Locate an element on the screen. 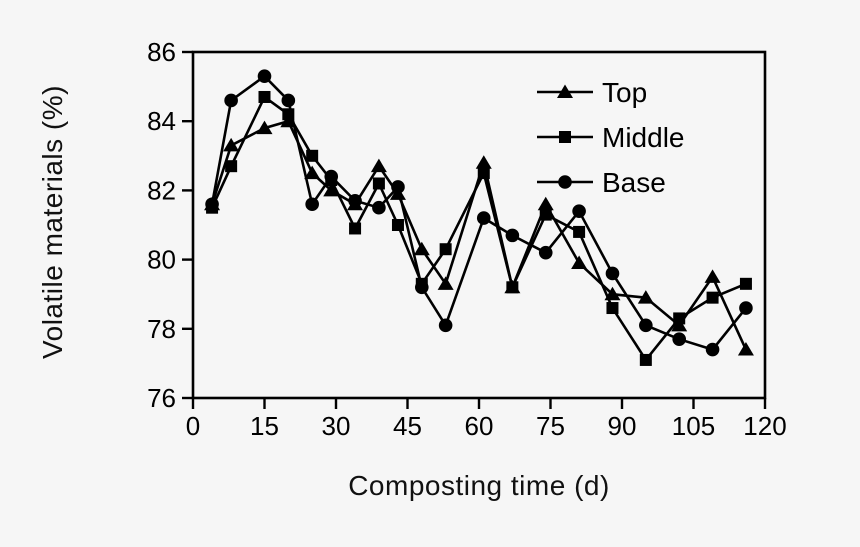 This screenshot has height=547, width=860. y-tick-label: 86 is located at coordinates (161, 52).